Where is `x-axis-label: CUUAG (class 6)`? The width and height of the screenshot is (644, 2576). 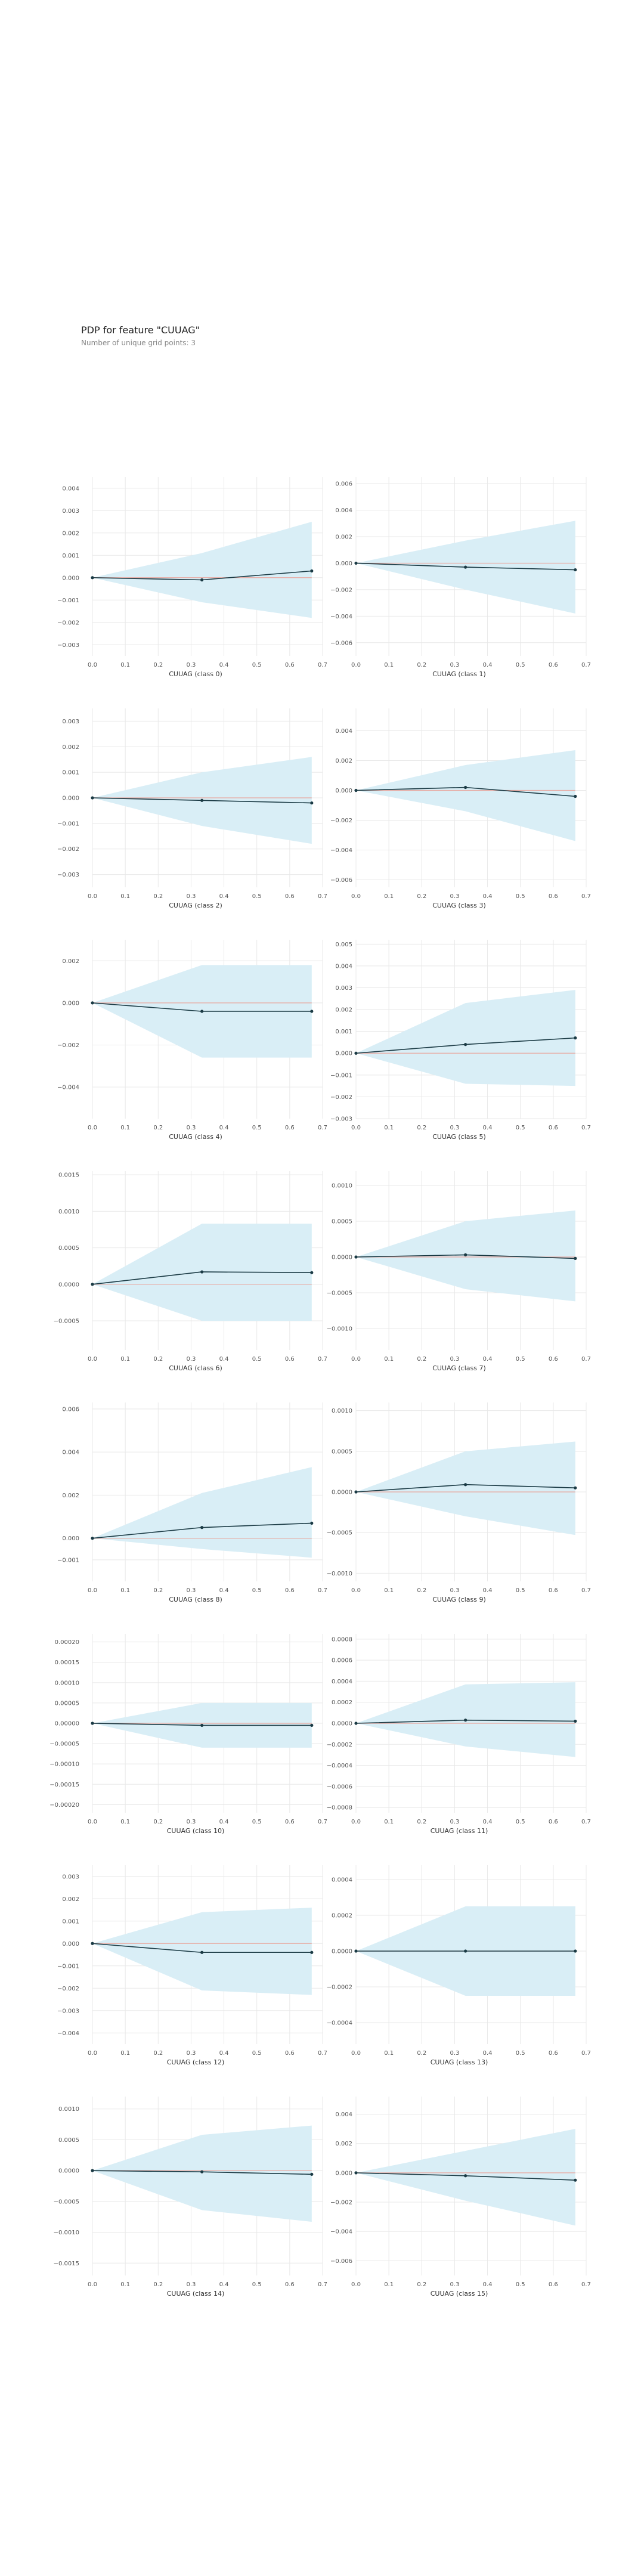
x-axis-label: CUUAG (class 6) is located at coordinates (196, 1368).